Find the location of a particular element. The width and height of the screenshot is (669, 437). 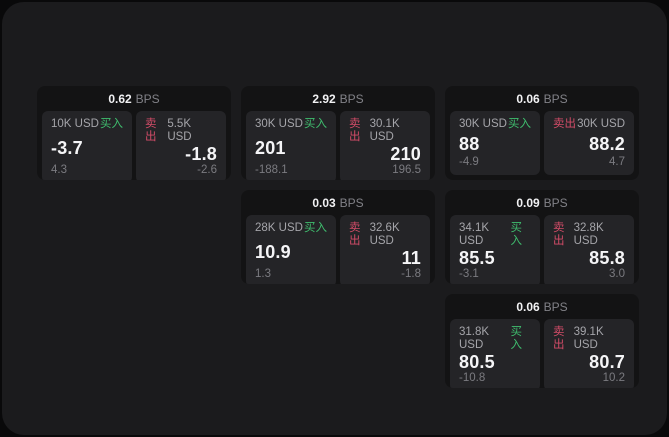

sell-main-value: 210 is located at coordinates (405, 154).